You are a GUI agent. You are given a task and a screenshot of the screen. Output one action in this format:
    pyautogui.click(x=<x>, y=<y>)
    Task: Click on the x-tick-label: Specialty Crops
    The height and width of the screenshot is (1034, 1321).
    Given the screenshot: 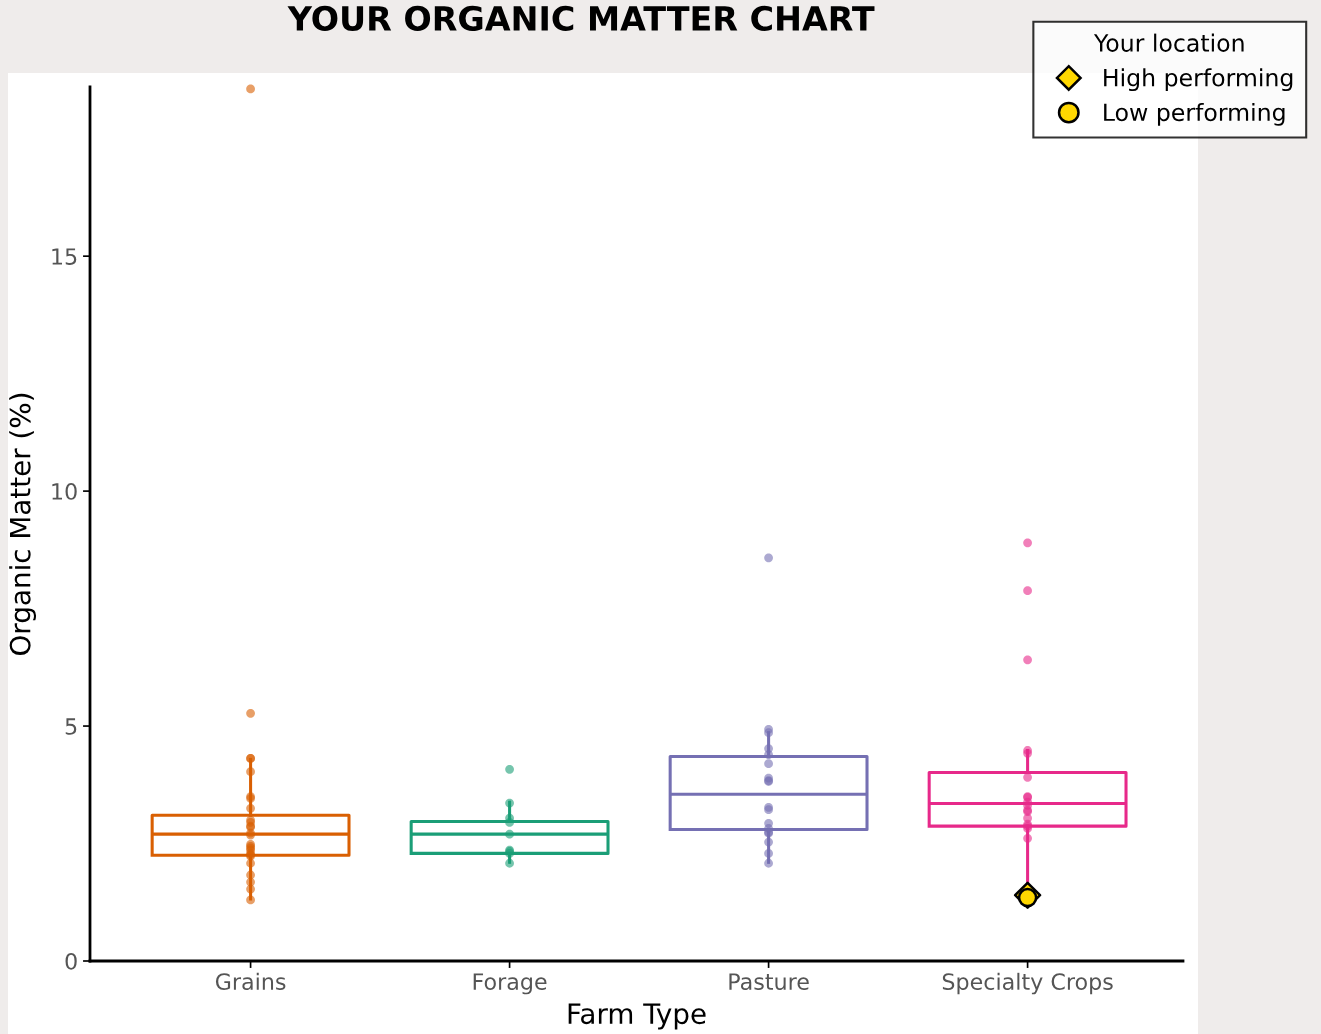 What is the action you would take?
    pyautogui.click(x=1027, y=983)
    